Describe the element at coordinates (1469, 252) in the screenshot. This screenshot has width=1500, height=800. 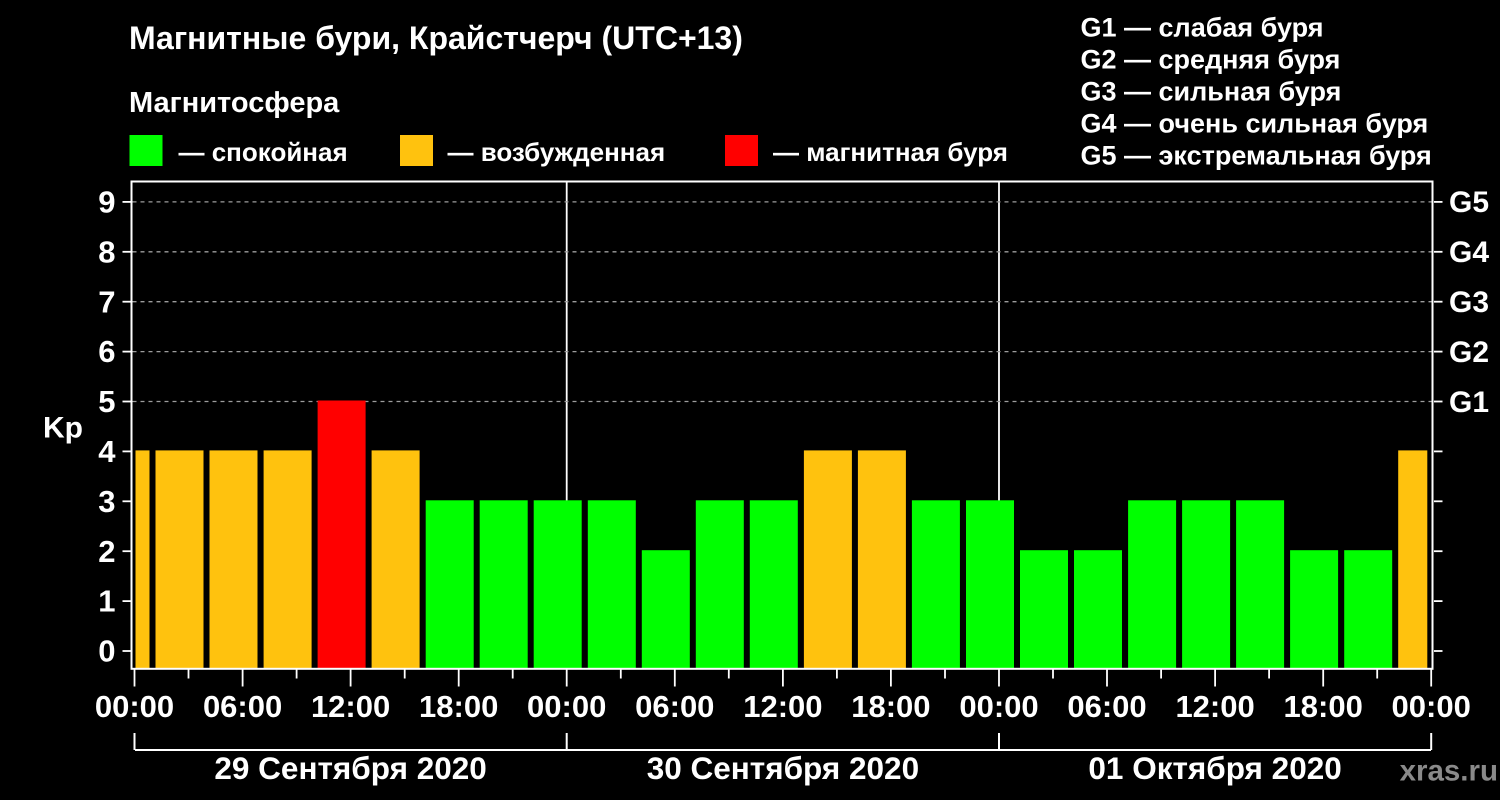
I see `svg-text: G4` at that location.